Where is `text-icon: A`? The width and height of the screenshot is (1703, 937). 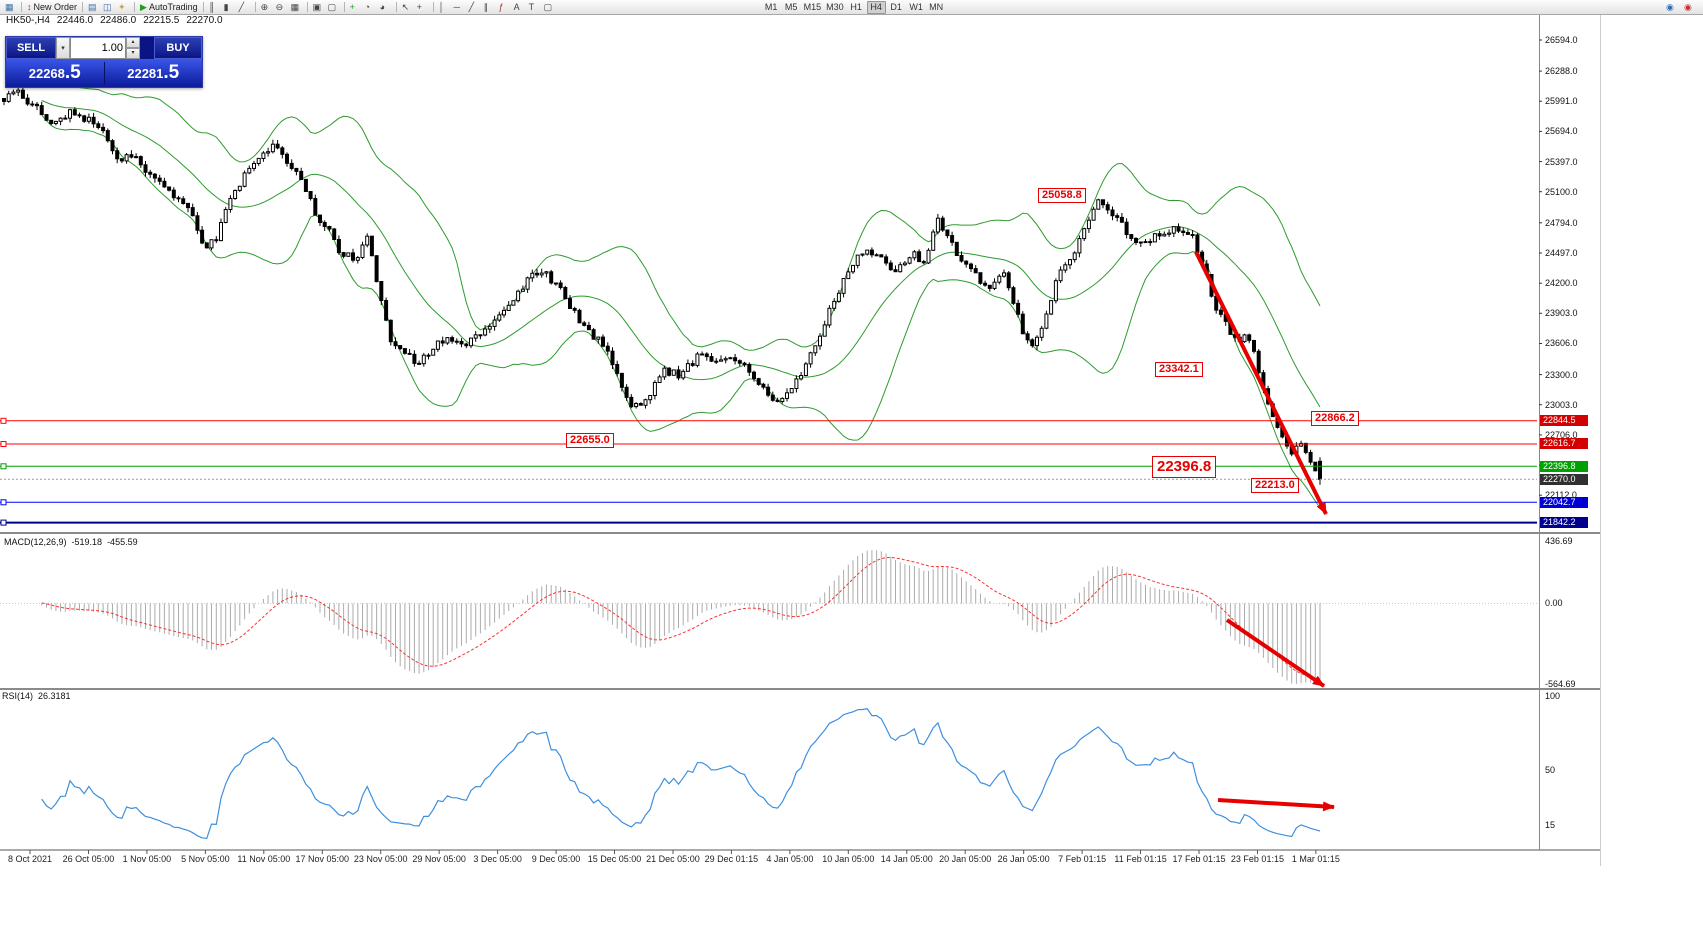
text-icon: A is located at coordinates (519, 7).